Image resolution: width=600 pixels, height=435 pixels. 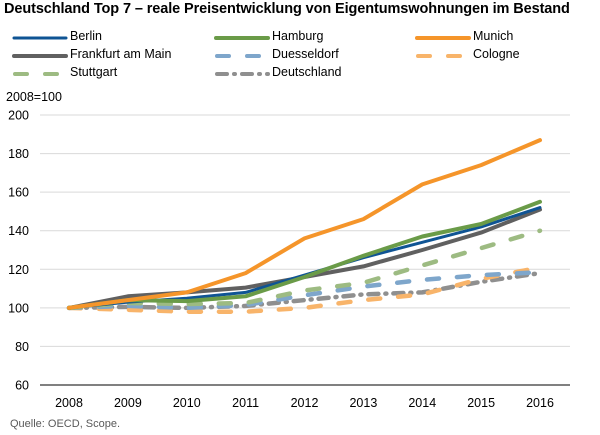 I want to click on legend-swatch-hamburg, so click(x=242, y=38).